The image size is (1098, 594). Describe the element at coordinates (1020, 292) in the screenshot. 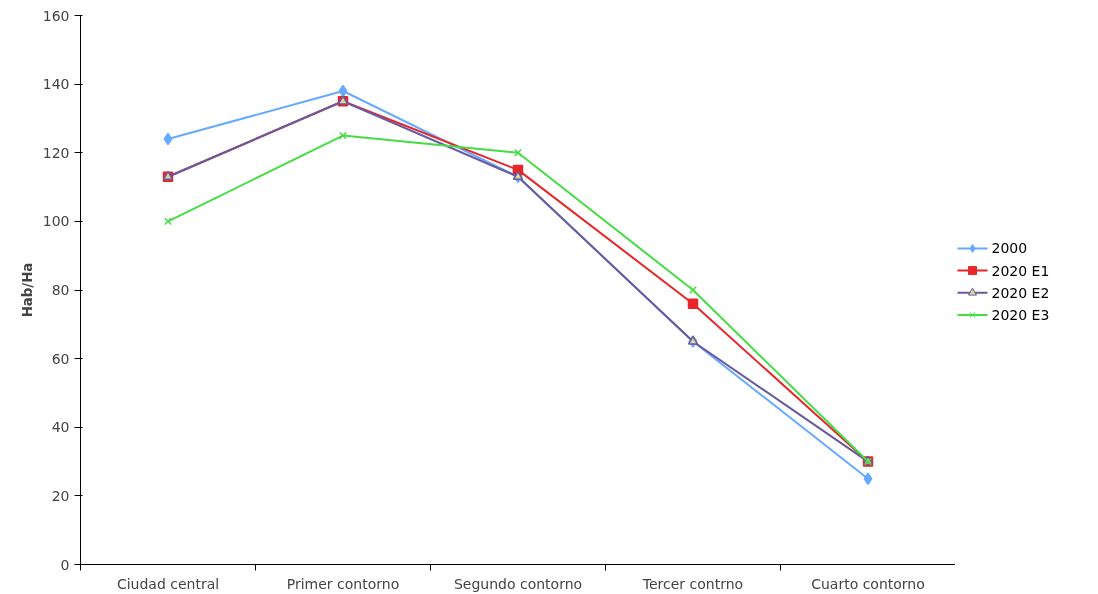

I see `legend-label: 2020 E2` at that location.